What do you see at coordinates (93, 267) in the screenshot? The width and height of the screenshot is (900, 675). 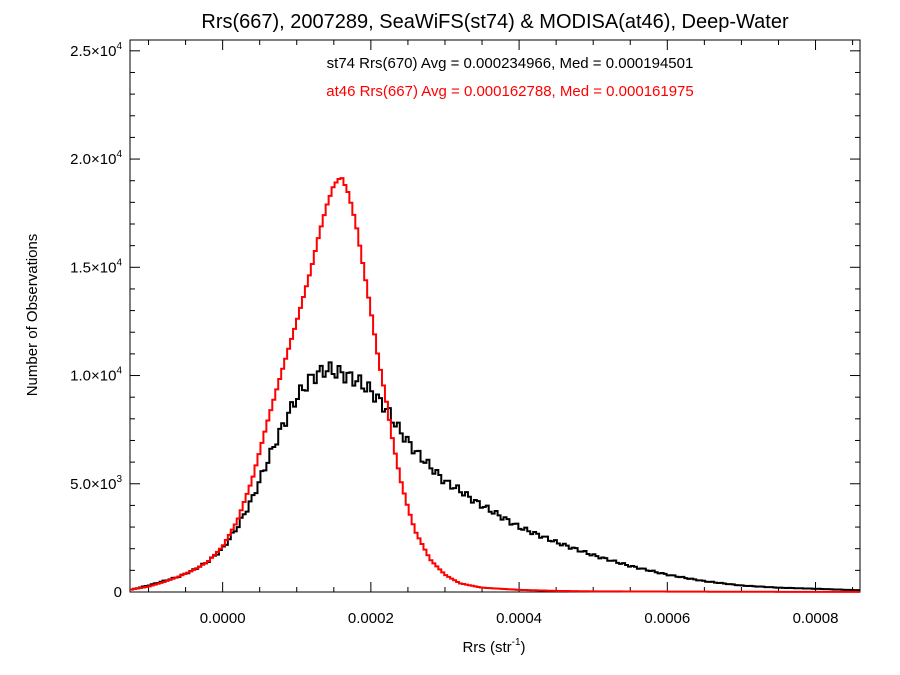 I see `y-tick-mantissa: 1.5×10` at bounding box center [93, 267].